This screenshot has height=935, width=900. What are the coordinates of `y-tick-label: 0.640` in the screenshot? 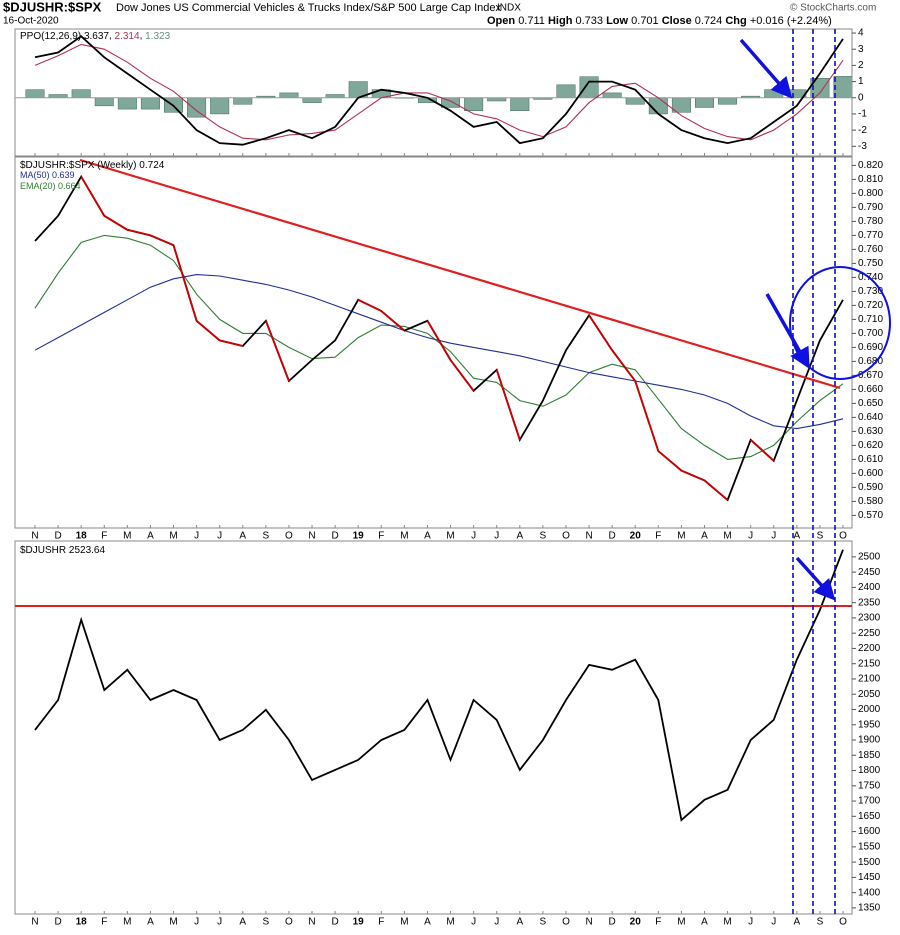 It's located at (870, 417).